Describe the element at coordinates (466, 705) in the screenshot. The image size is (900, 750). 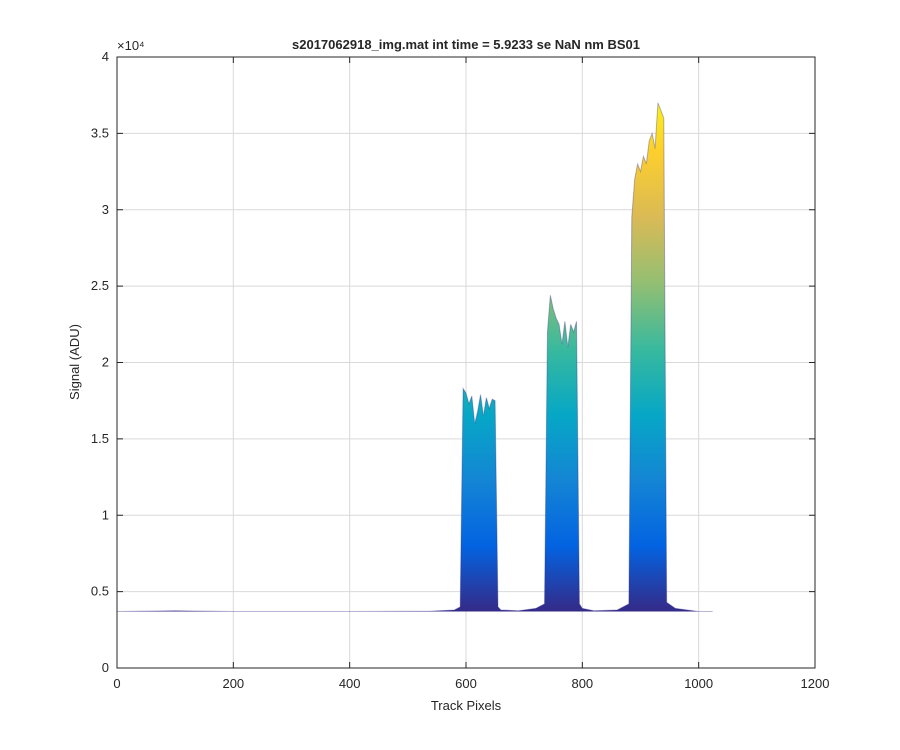
I see `x-axis-label: Track Pixels` at that location.